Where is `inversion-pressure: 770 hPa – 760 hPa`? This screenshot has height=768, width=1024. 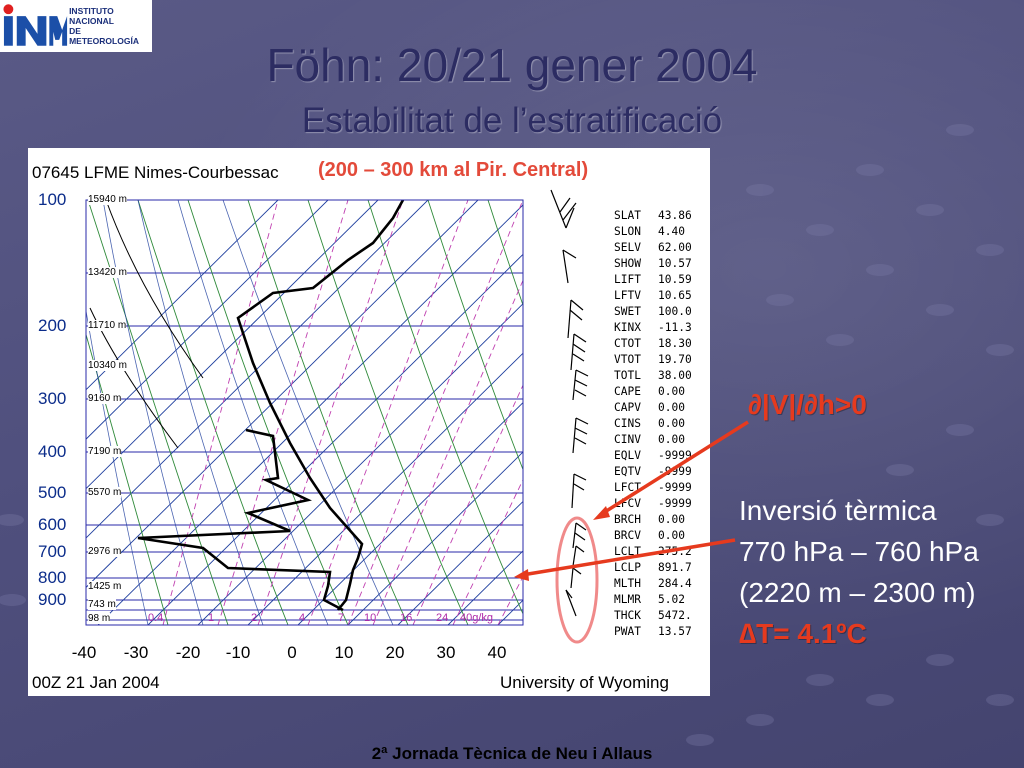 inversion-pressure: 770 hPa – 760 hPa is located at coordinates (859, 551).